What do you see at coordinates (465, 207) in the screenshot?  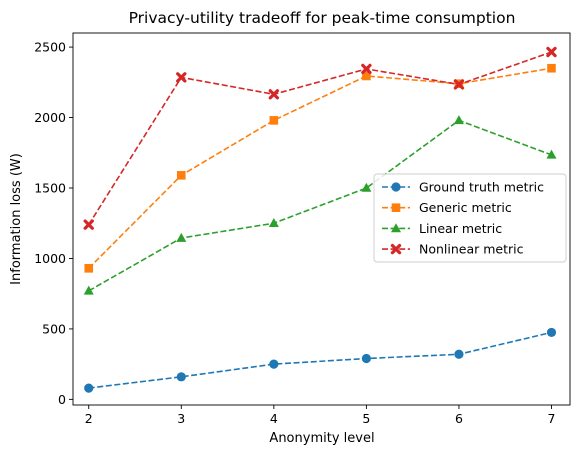 I see `legend-label: Generic metric` at bounding box center [465, 207].